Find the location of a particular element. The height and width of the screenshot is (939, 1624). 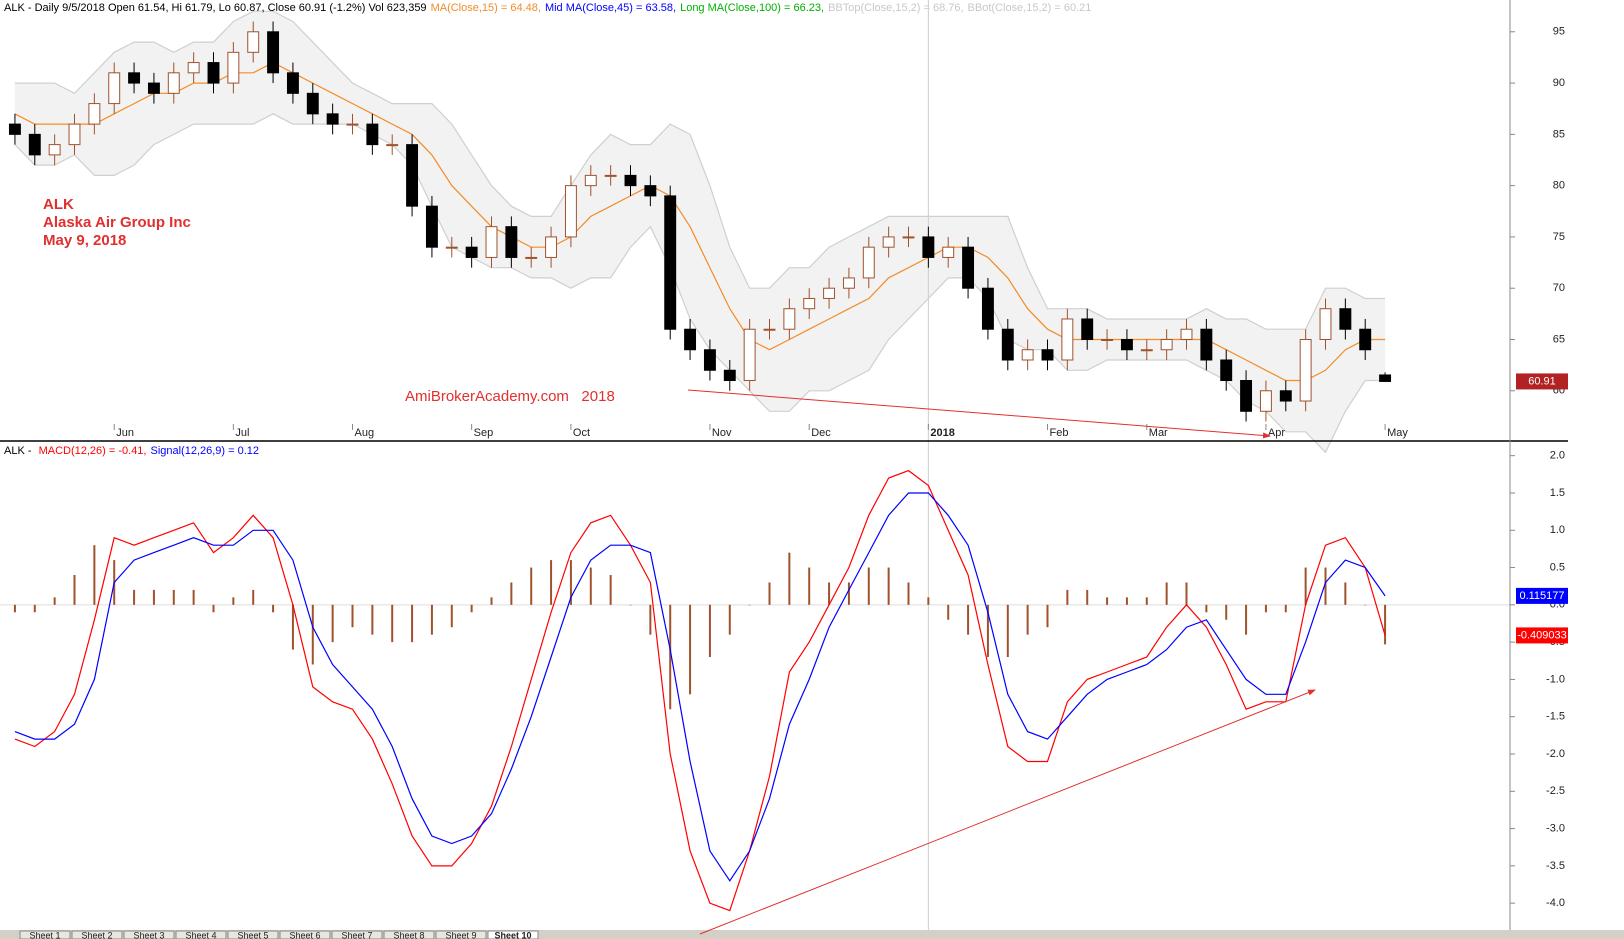

tab-label: Sheet 1 is located at coordinates (44, 934).